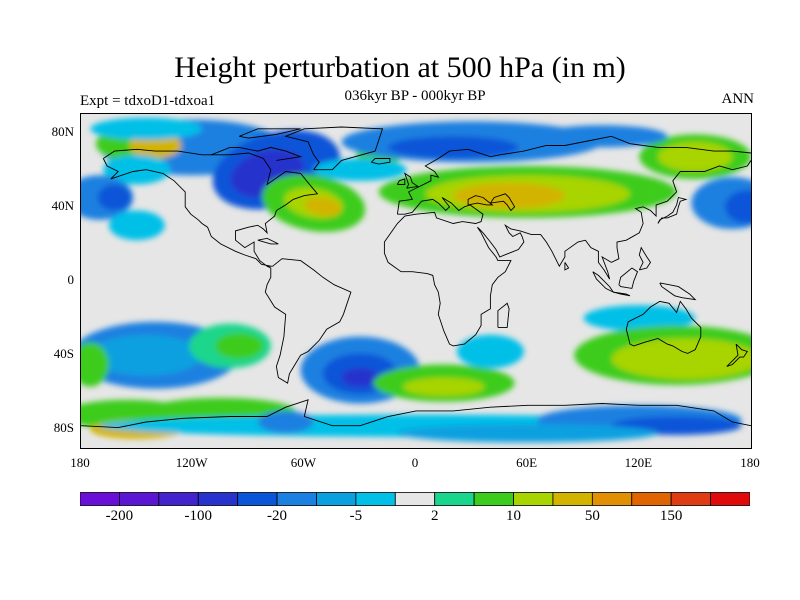  Describe the element at coordinates (62, 205) in the screenshot. I see `latitude-tick-label: 40N` at that location.